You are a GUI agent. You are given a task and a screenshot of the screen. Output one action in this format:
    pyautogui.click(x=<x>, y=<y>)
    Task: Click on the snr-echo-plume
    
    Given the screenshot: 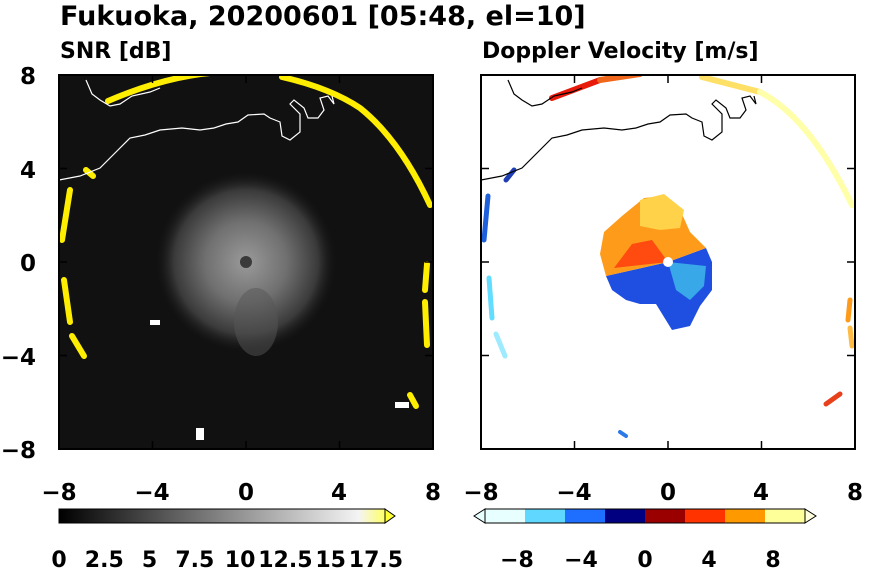 What is the action you would take?
    pyautogui.click(x=256, y=322)
    